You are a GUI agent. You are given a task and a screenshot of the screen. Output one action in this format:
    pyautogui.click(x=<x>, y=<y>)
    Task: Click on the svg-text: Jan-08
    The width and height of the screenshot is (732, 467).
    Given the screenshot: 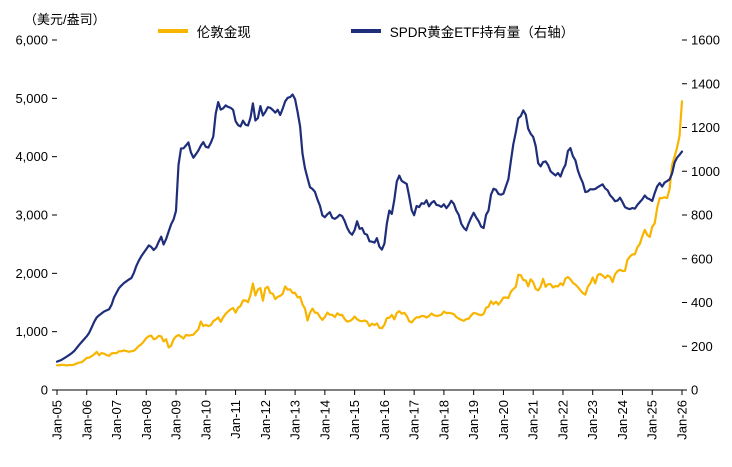 What is the action you would take?
    pyautogui.click(x=146, y=420)
    